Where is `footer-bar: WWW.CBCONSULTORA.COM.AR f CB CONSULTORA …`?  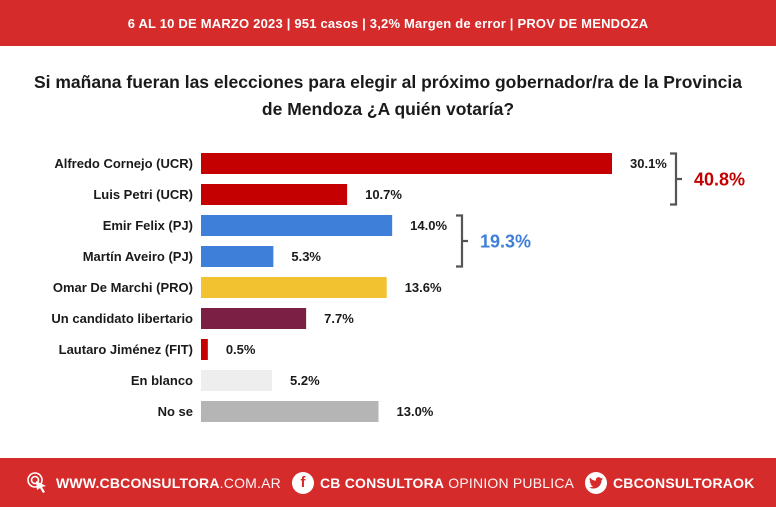 footer-bar: WWW.CBCONSULTORA.COM.AR f CB CONSULTORA … is located at coordinates (388, 482).